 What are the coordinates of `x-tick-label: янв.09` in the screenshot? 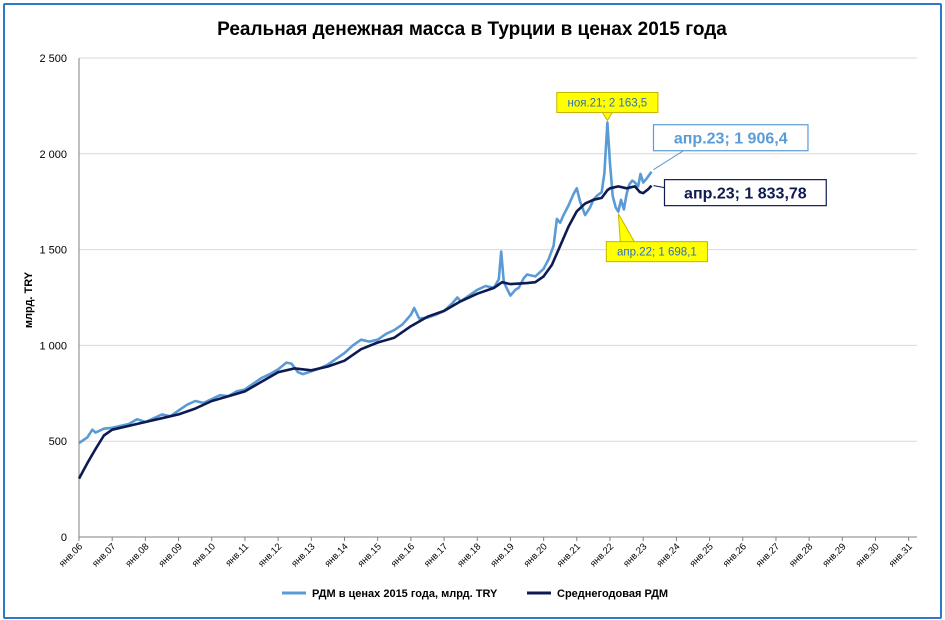 It's located at (171, 555).